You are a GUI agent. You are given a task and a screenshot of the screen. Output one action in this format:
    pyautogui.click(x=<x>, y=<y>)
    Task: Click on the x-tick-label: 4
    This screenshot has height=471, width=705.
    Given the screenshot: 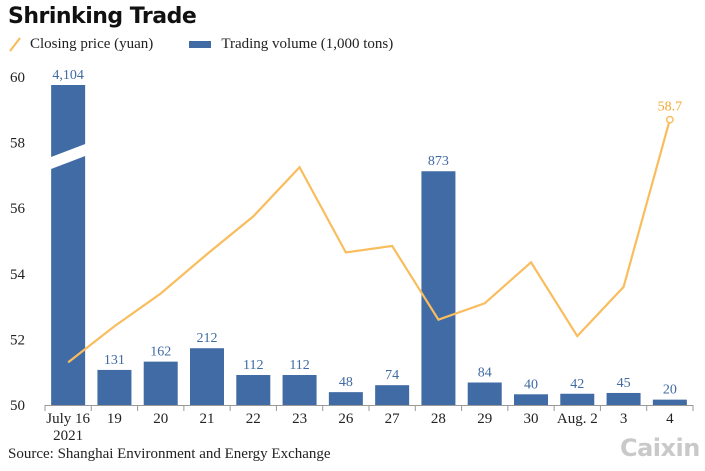 What is the action you would take?
    pyautogui.click(x=670, y=419)
    